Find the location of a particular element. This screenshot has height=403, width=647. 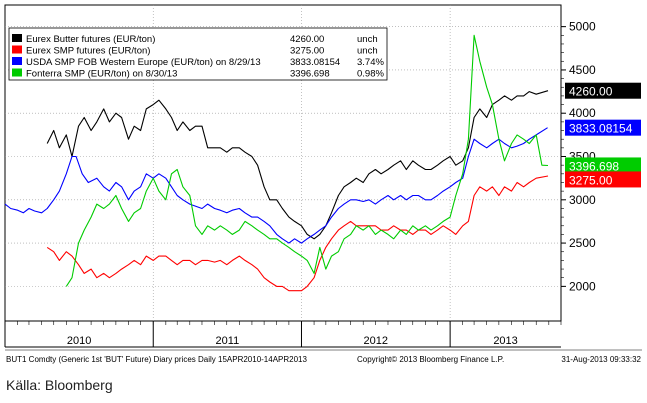

y-tick-label: 3000 is located at coordinates (582, 200).